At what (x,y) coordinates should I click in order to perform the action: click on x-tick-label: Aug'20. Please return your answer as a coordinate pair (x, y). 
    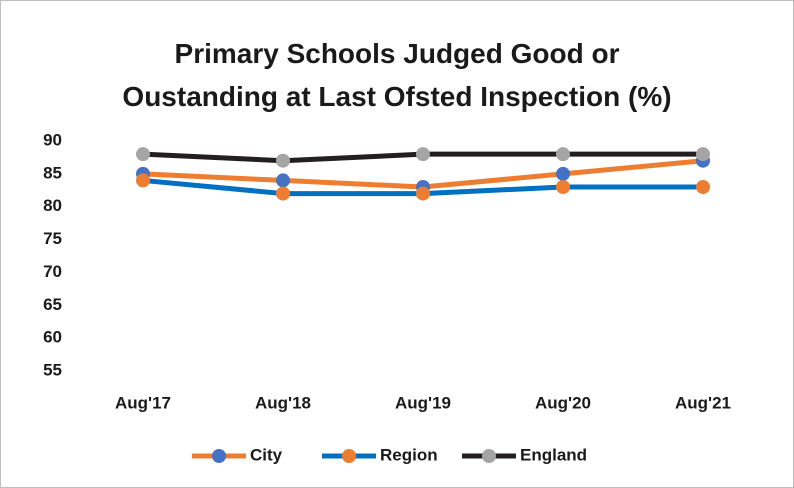
    Looking at the image, I should click on (563, 402).